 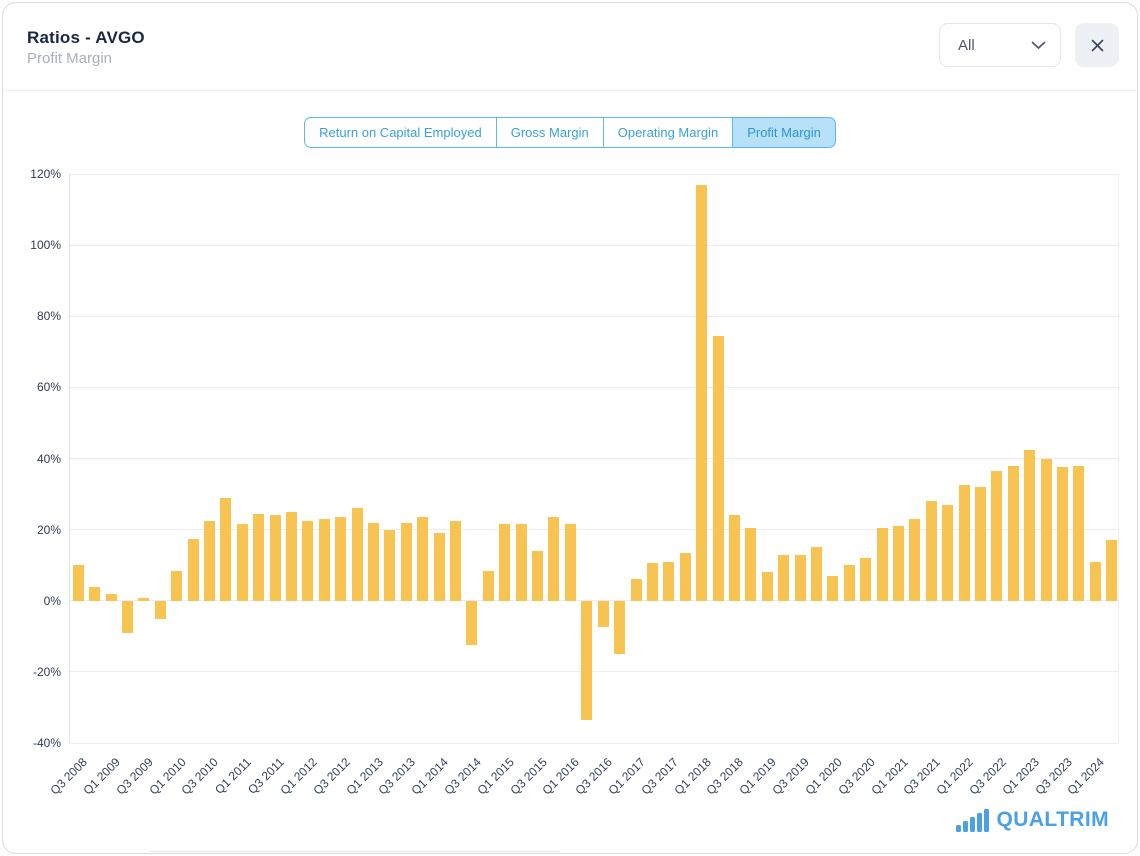 I want to click on chart-bar-q2-2018, so click(x=718, y=468).